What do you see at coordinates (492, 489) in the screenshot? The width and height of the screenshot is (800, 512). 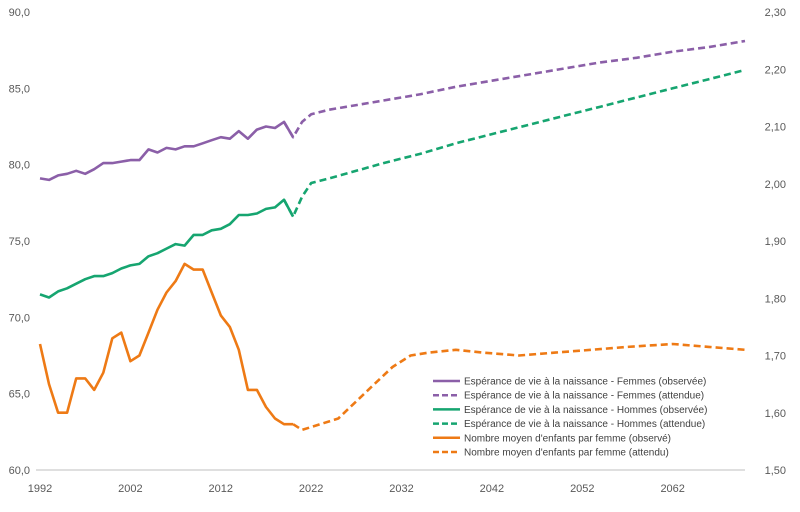 I see `x-tick-label: 2042` at bounding box center [492, 489].